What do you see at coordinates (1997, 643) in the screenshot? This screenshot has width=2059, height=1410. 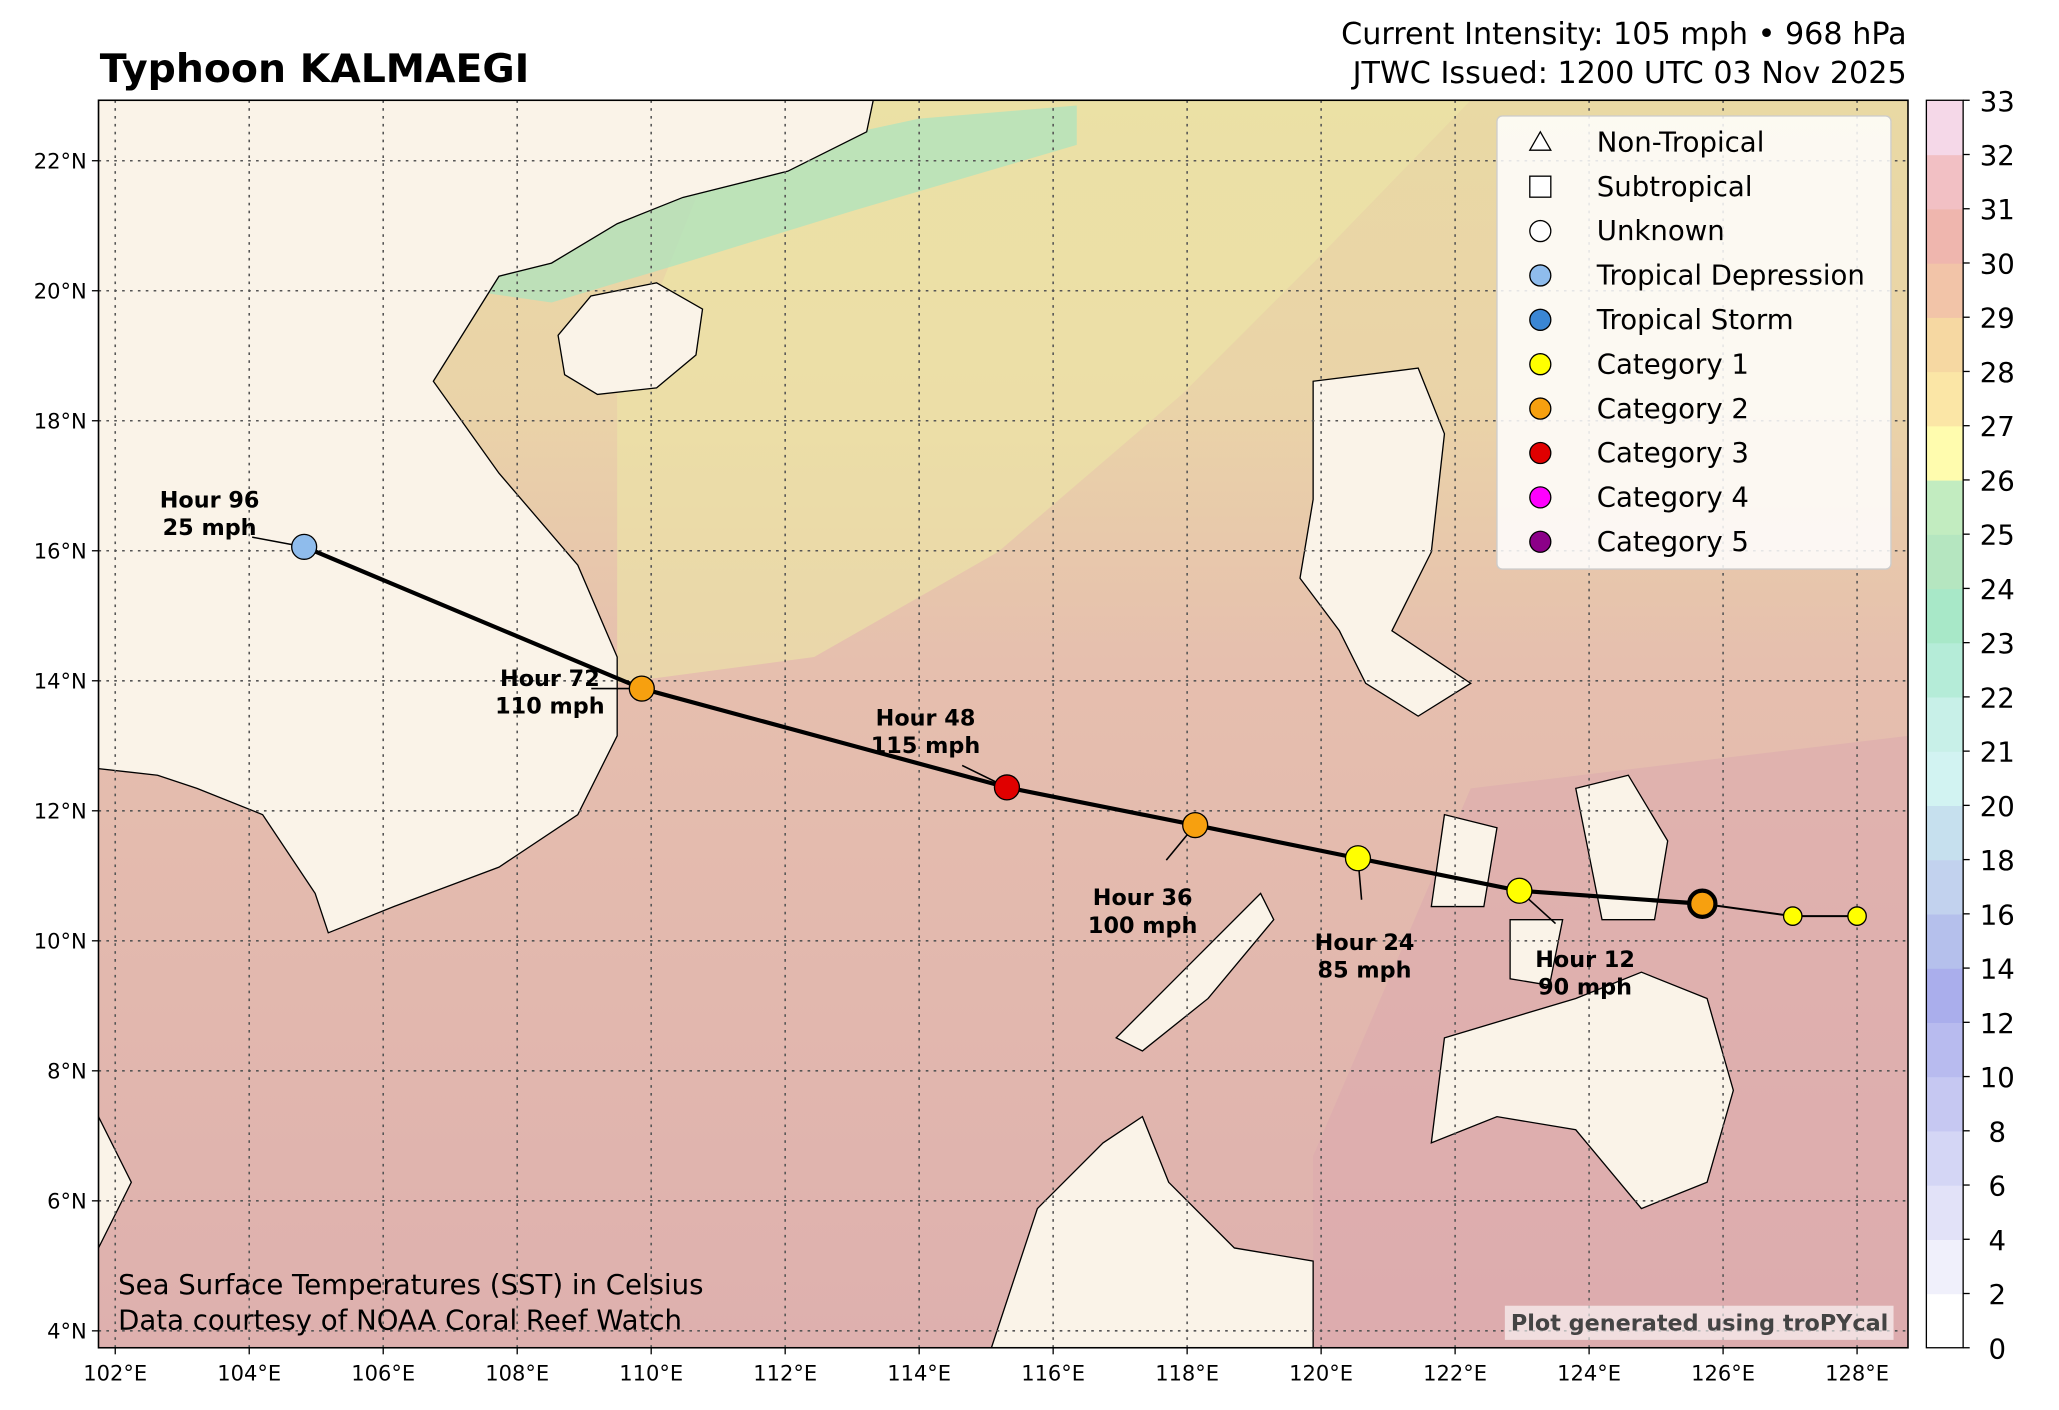 I see `colorbar-tick-label: 23` at bounding box center [1997, 643].